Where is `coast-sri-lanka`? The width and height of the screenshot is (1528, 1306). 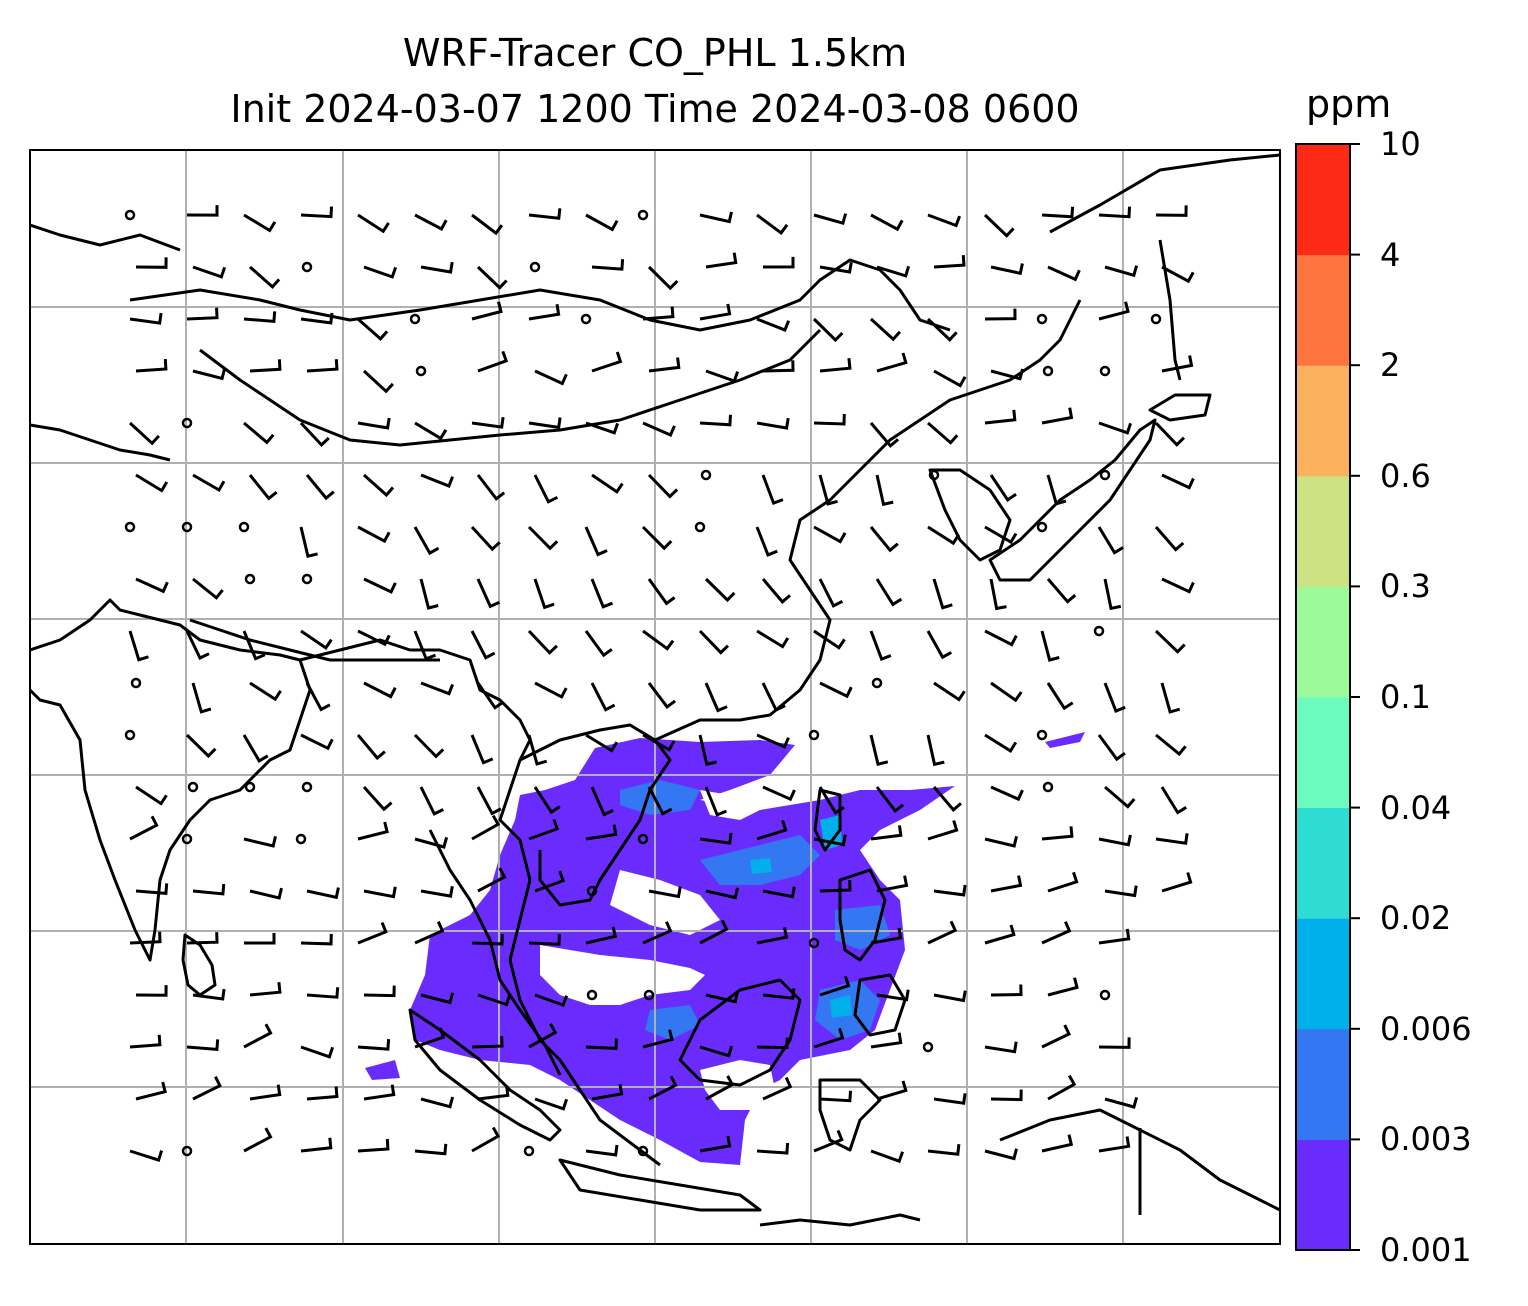
coast-sri-lanka is located at coordinates (199, 965).